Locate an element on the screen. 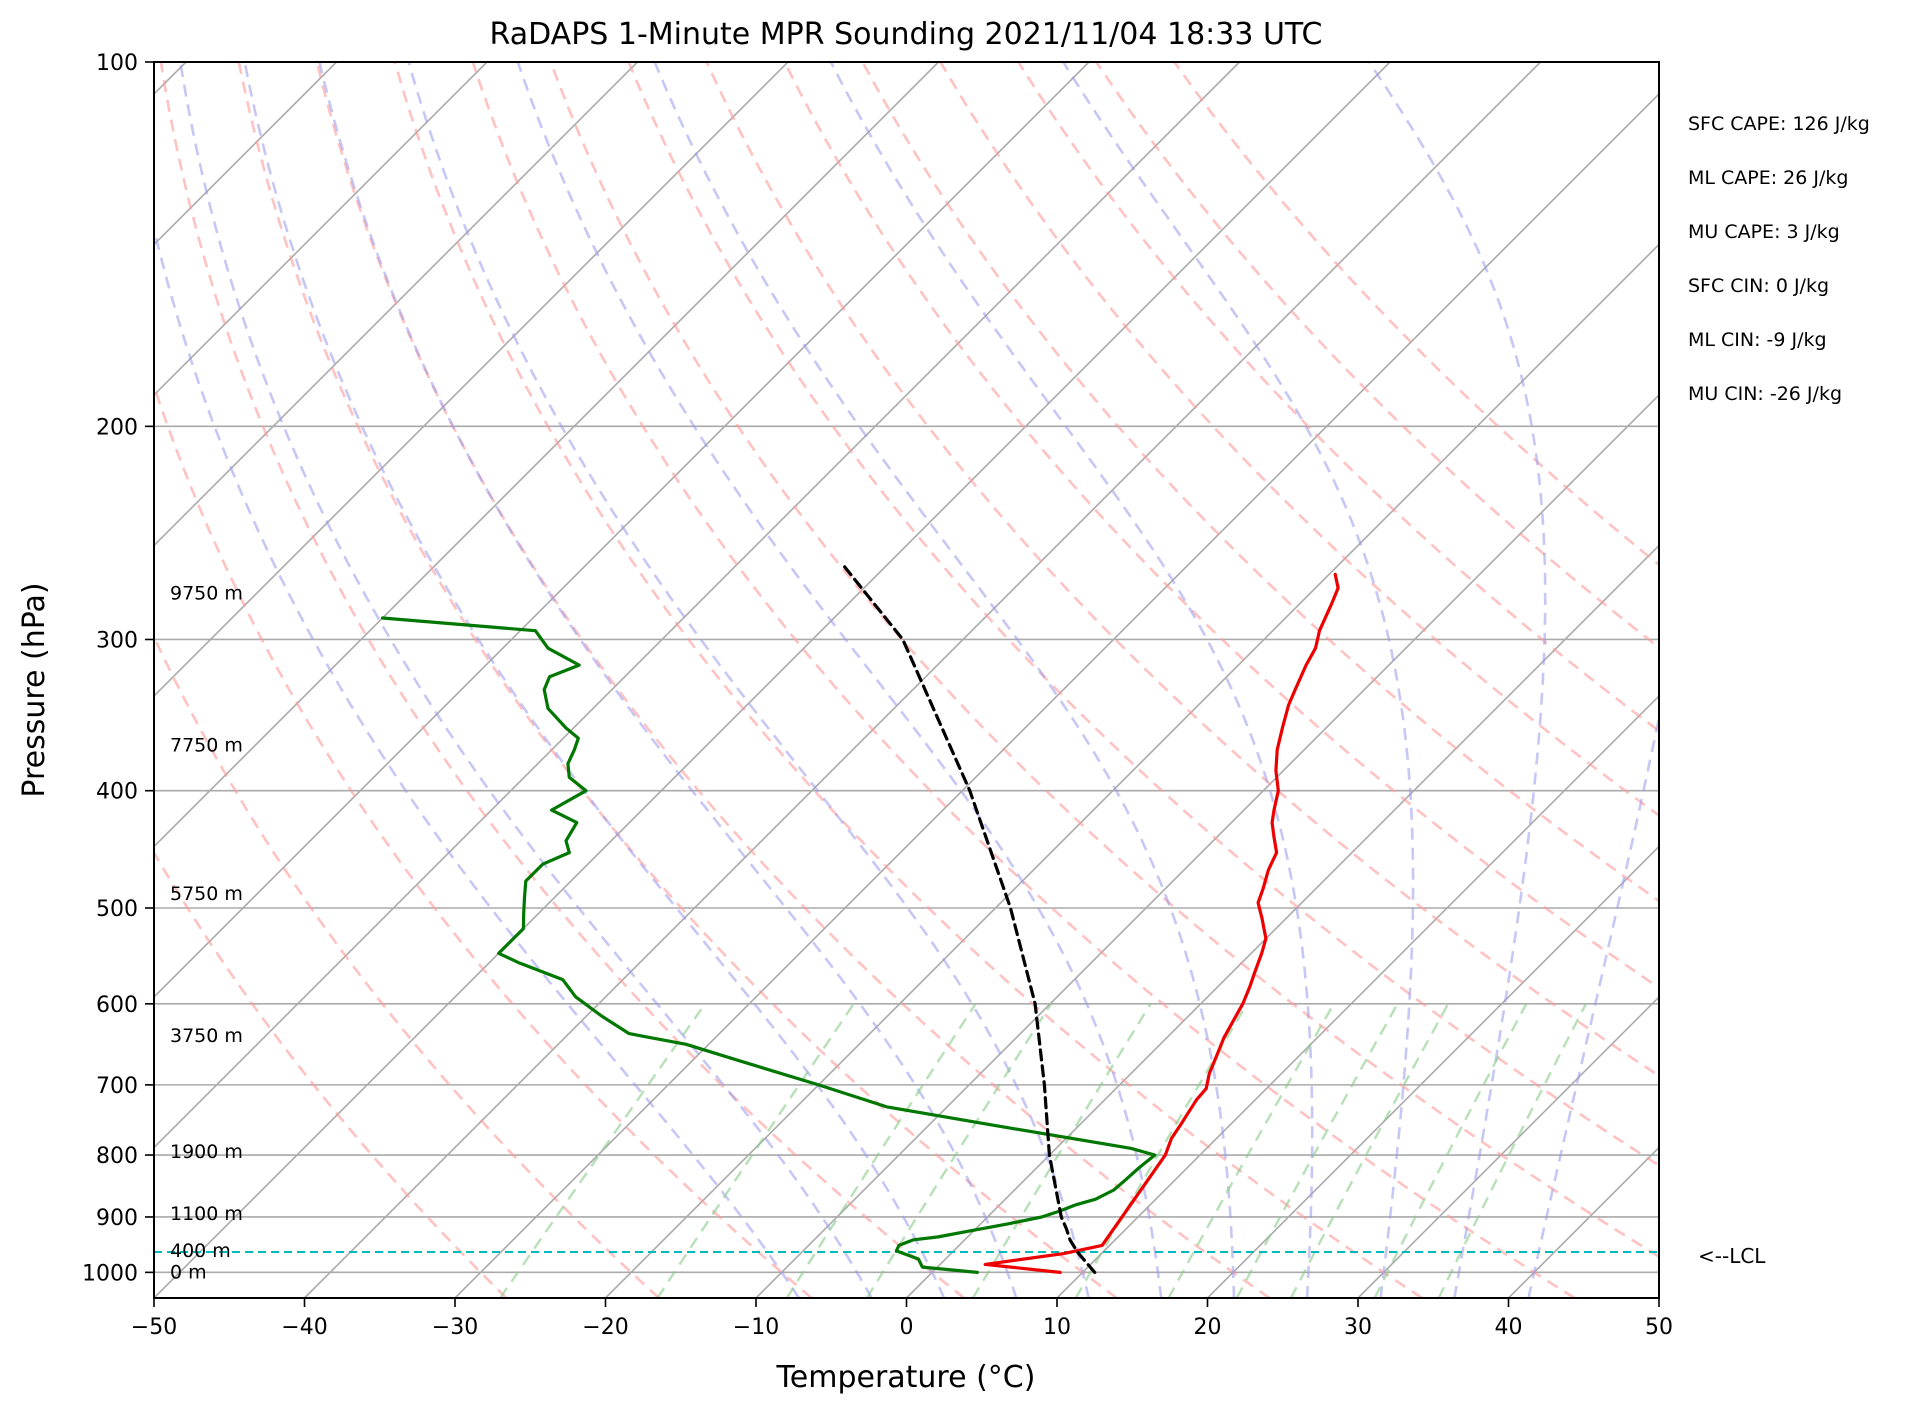  y-axis-label: Pressure (hPa) is located at coordinates (34, 689).